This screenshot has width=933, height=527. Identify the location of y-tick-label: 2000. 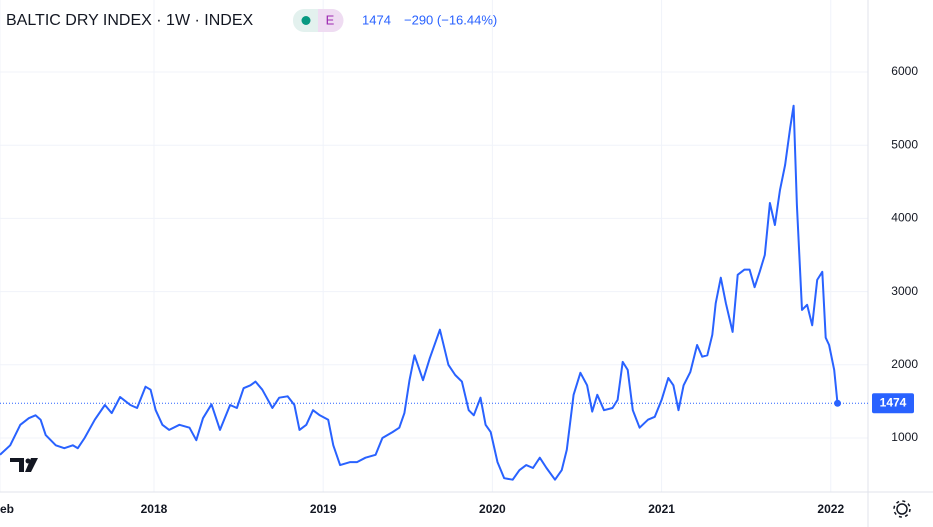
(904, 364).